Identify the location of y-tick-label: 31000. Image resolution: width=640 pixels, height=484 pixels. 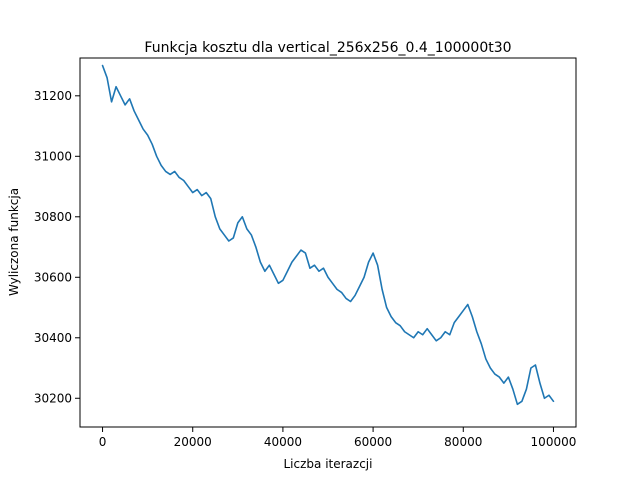
(53, 156).